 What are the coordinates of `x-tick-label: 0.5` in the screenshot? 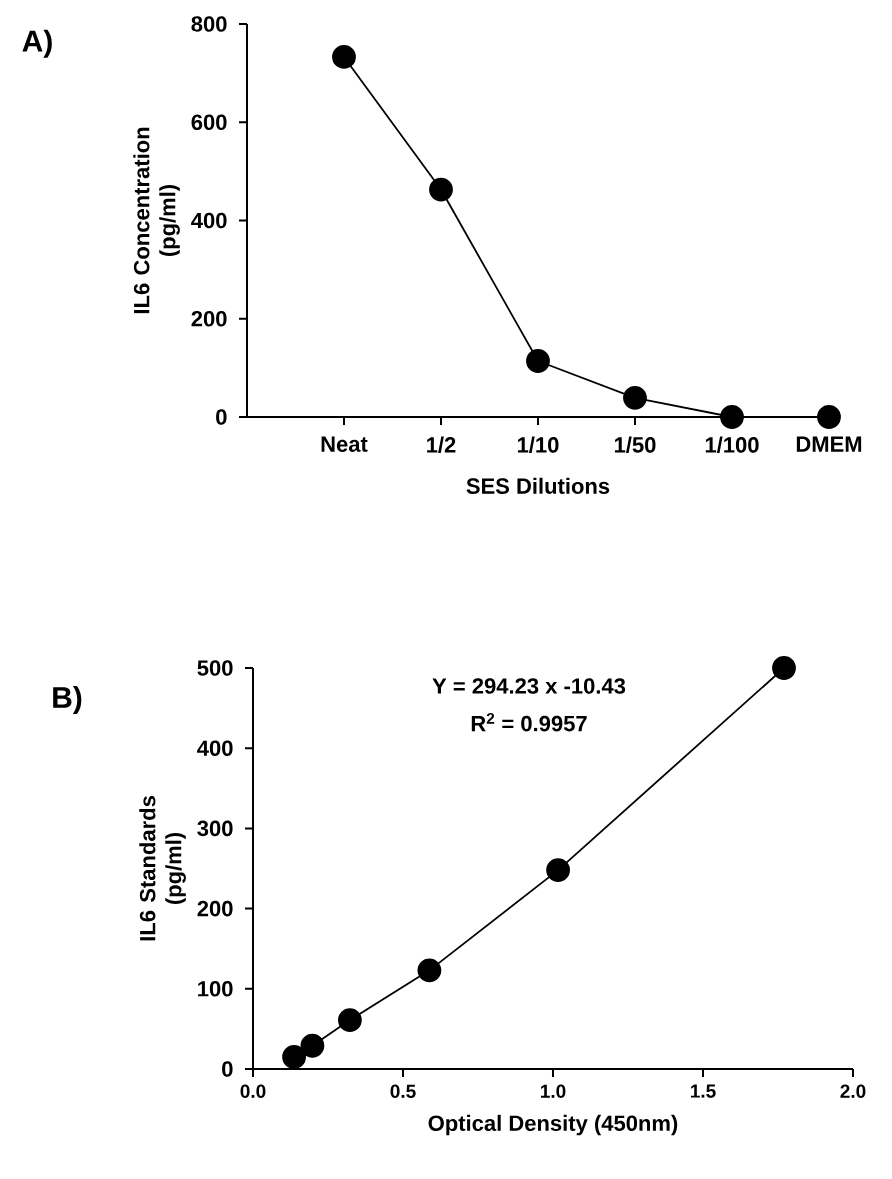 It's located at (403, 1091).